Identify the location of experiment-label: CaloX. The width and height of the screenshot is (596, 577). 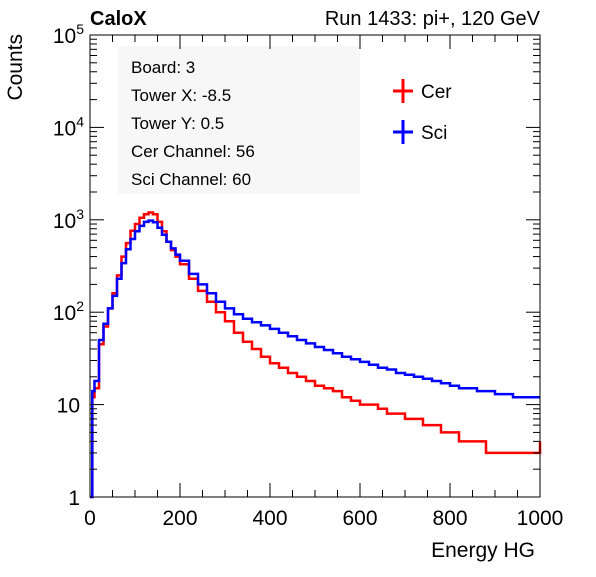
(118, 19).